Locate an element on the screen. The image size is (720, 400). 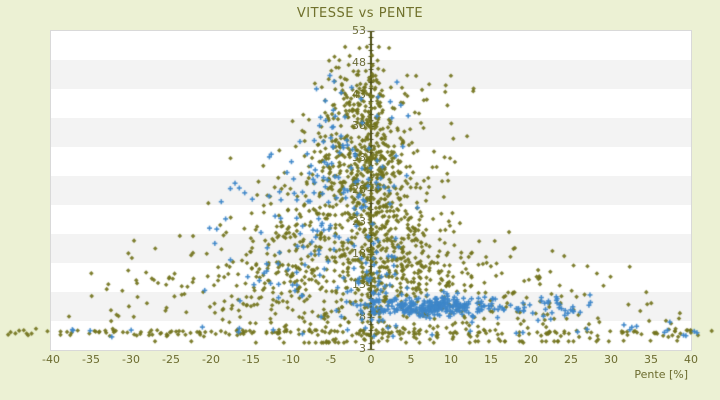
x-tick-label: -15 is located at coordinates (251, 359).